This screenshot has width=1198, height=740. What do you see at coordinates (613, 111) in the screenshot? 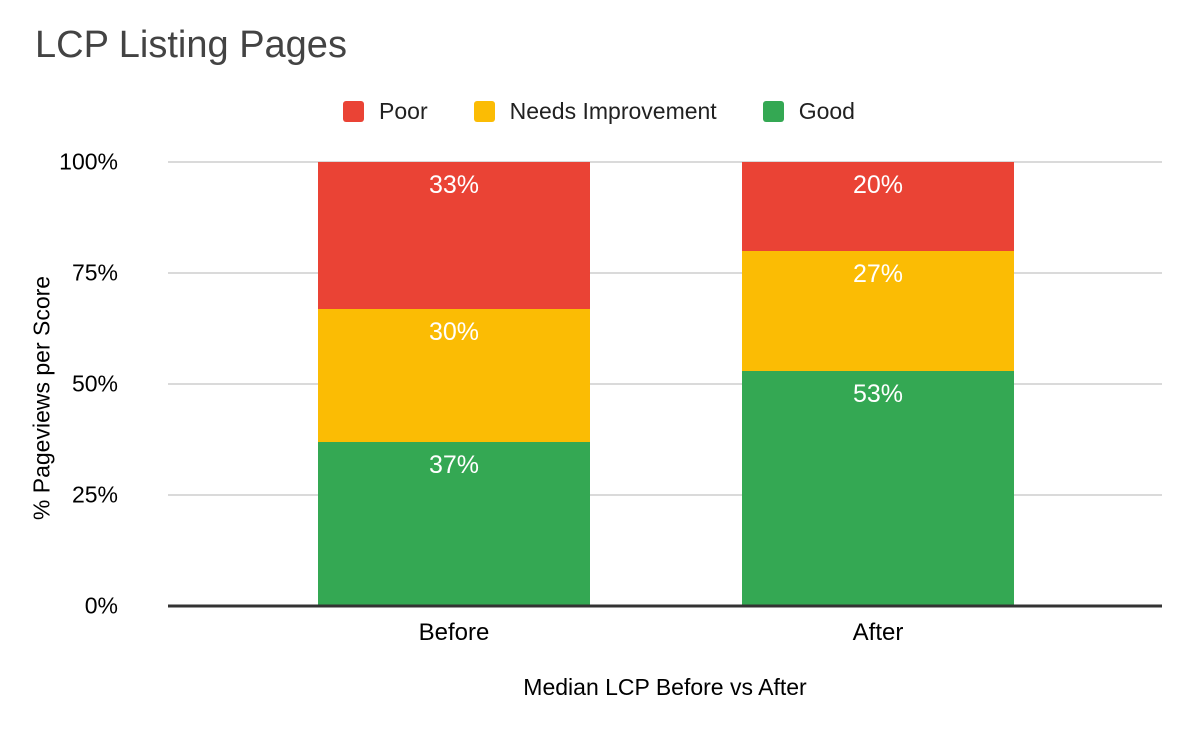
I see `legend-label: Needs Improvement` at bounding box center [613, 111].